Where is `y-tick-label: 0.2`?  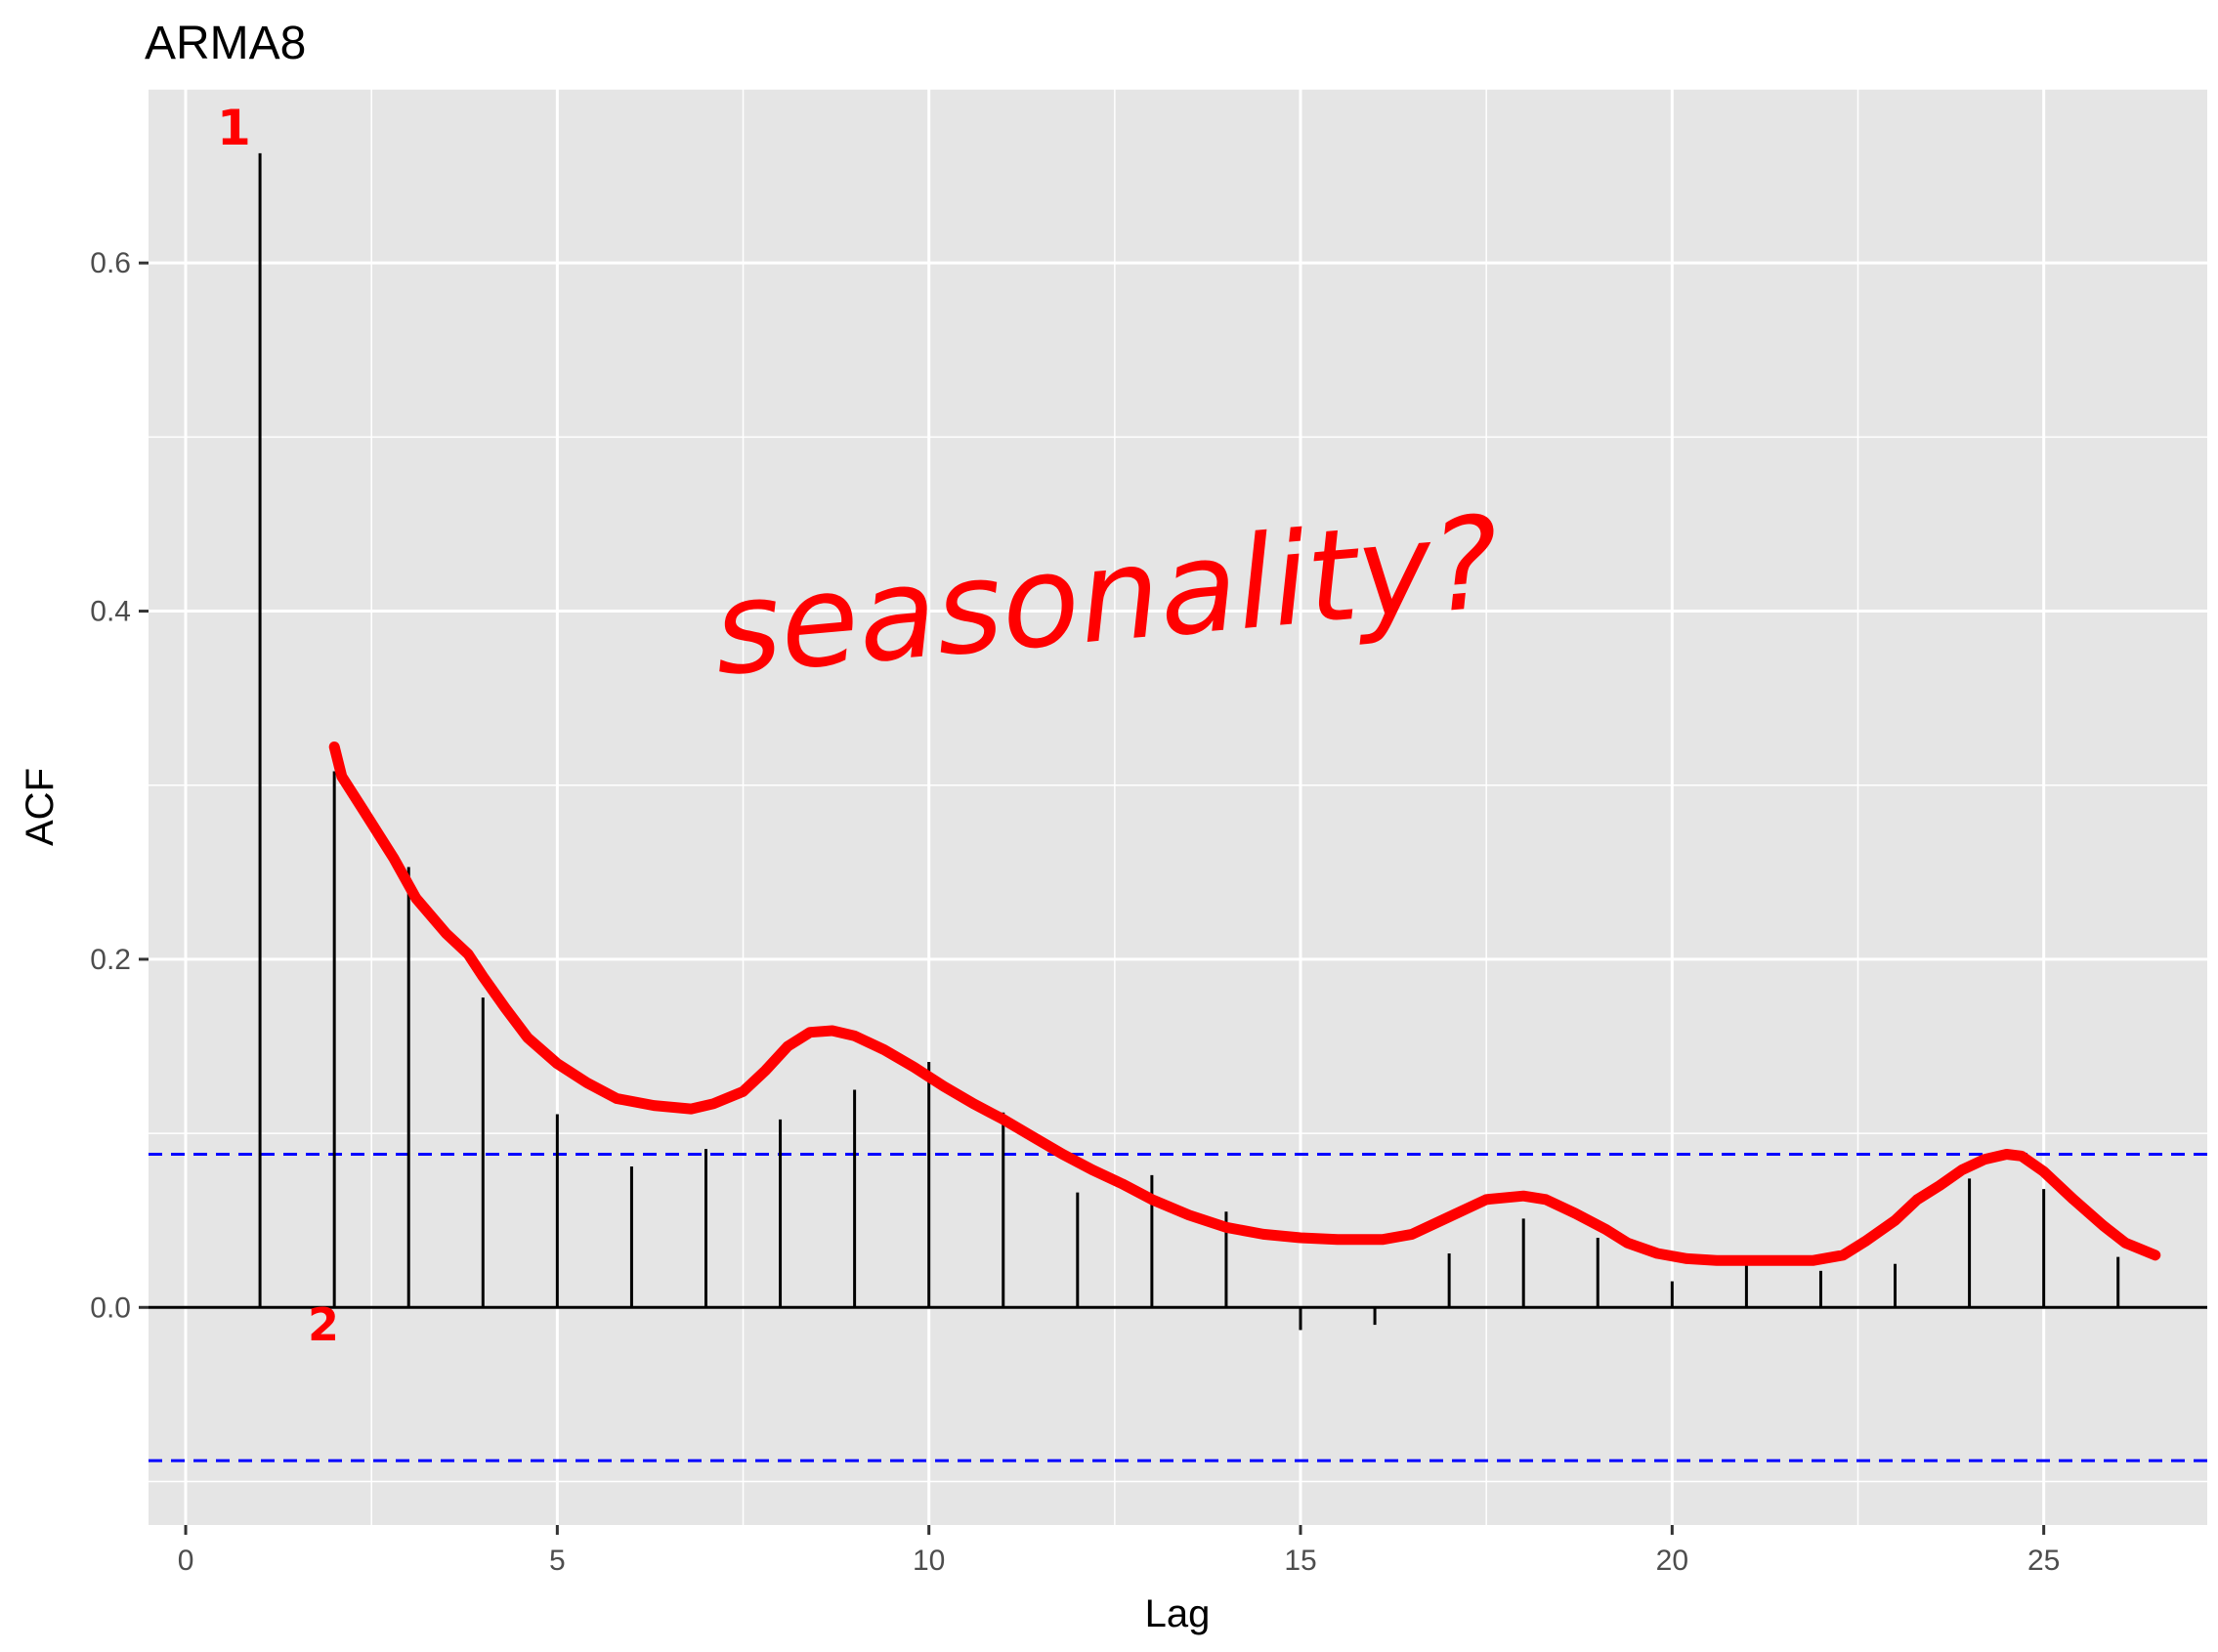
y-tick-label: 0.2 is located at coordinates (110, 960).